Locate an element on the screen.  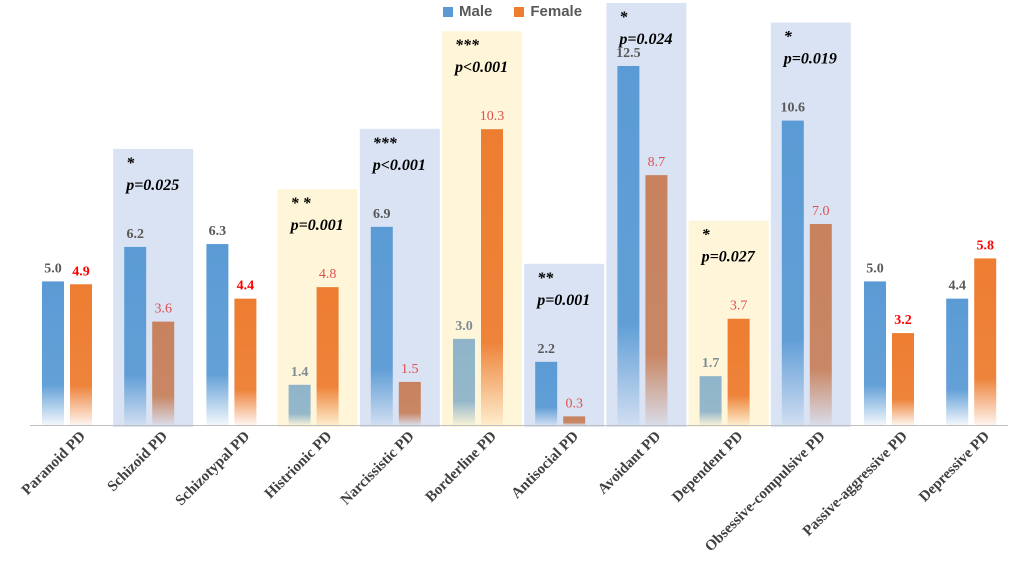
bar-male-histrionic-pd is located at coordinates (299, 404).